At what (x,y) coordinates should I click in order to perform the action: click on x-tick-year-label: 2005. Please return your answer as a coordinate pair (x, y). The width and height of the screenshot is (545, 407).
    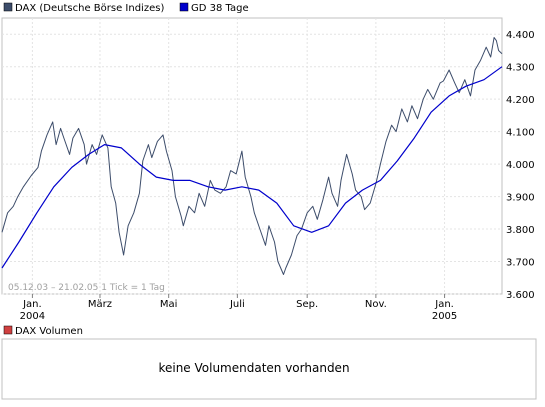
    Looking at the image, I should click on (444, 316).